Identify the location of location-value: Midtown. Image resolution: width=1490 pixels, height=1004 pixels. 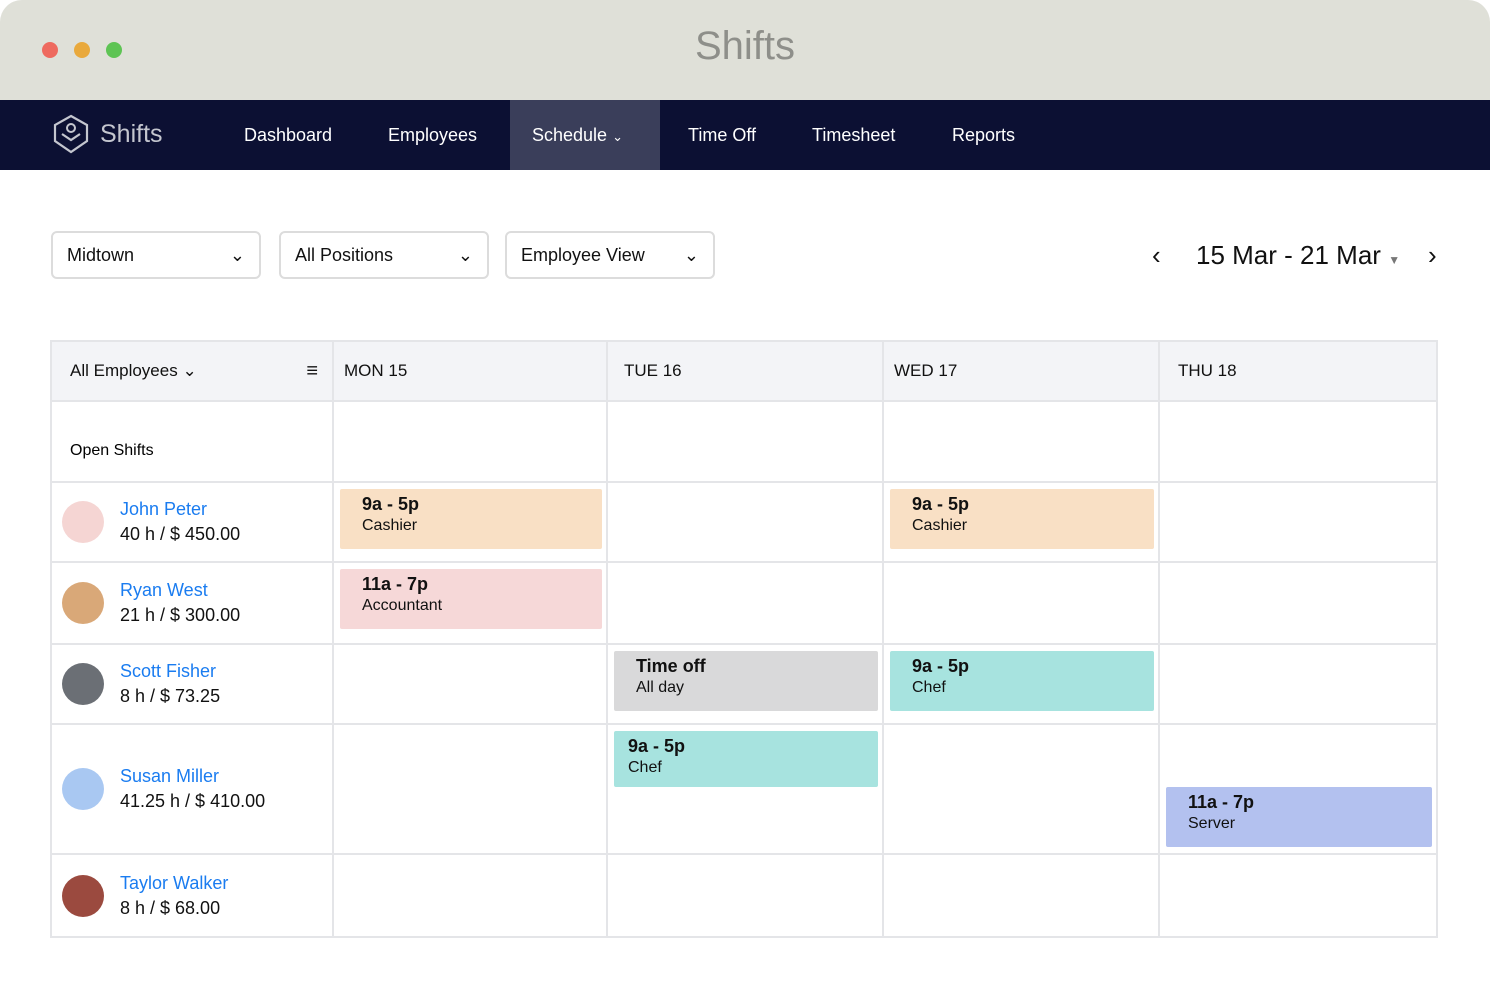
(101, 254).